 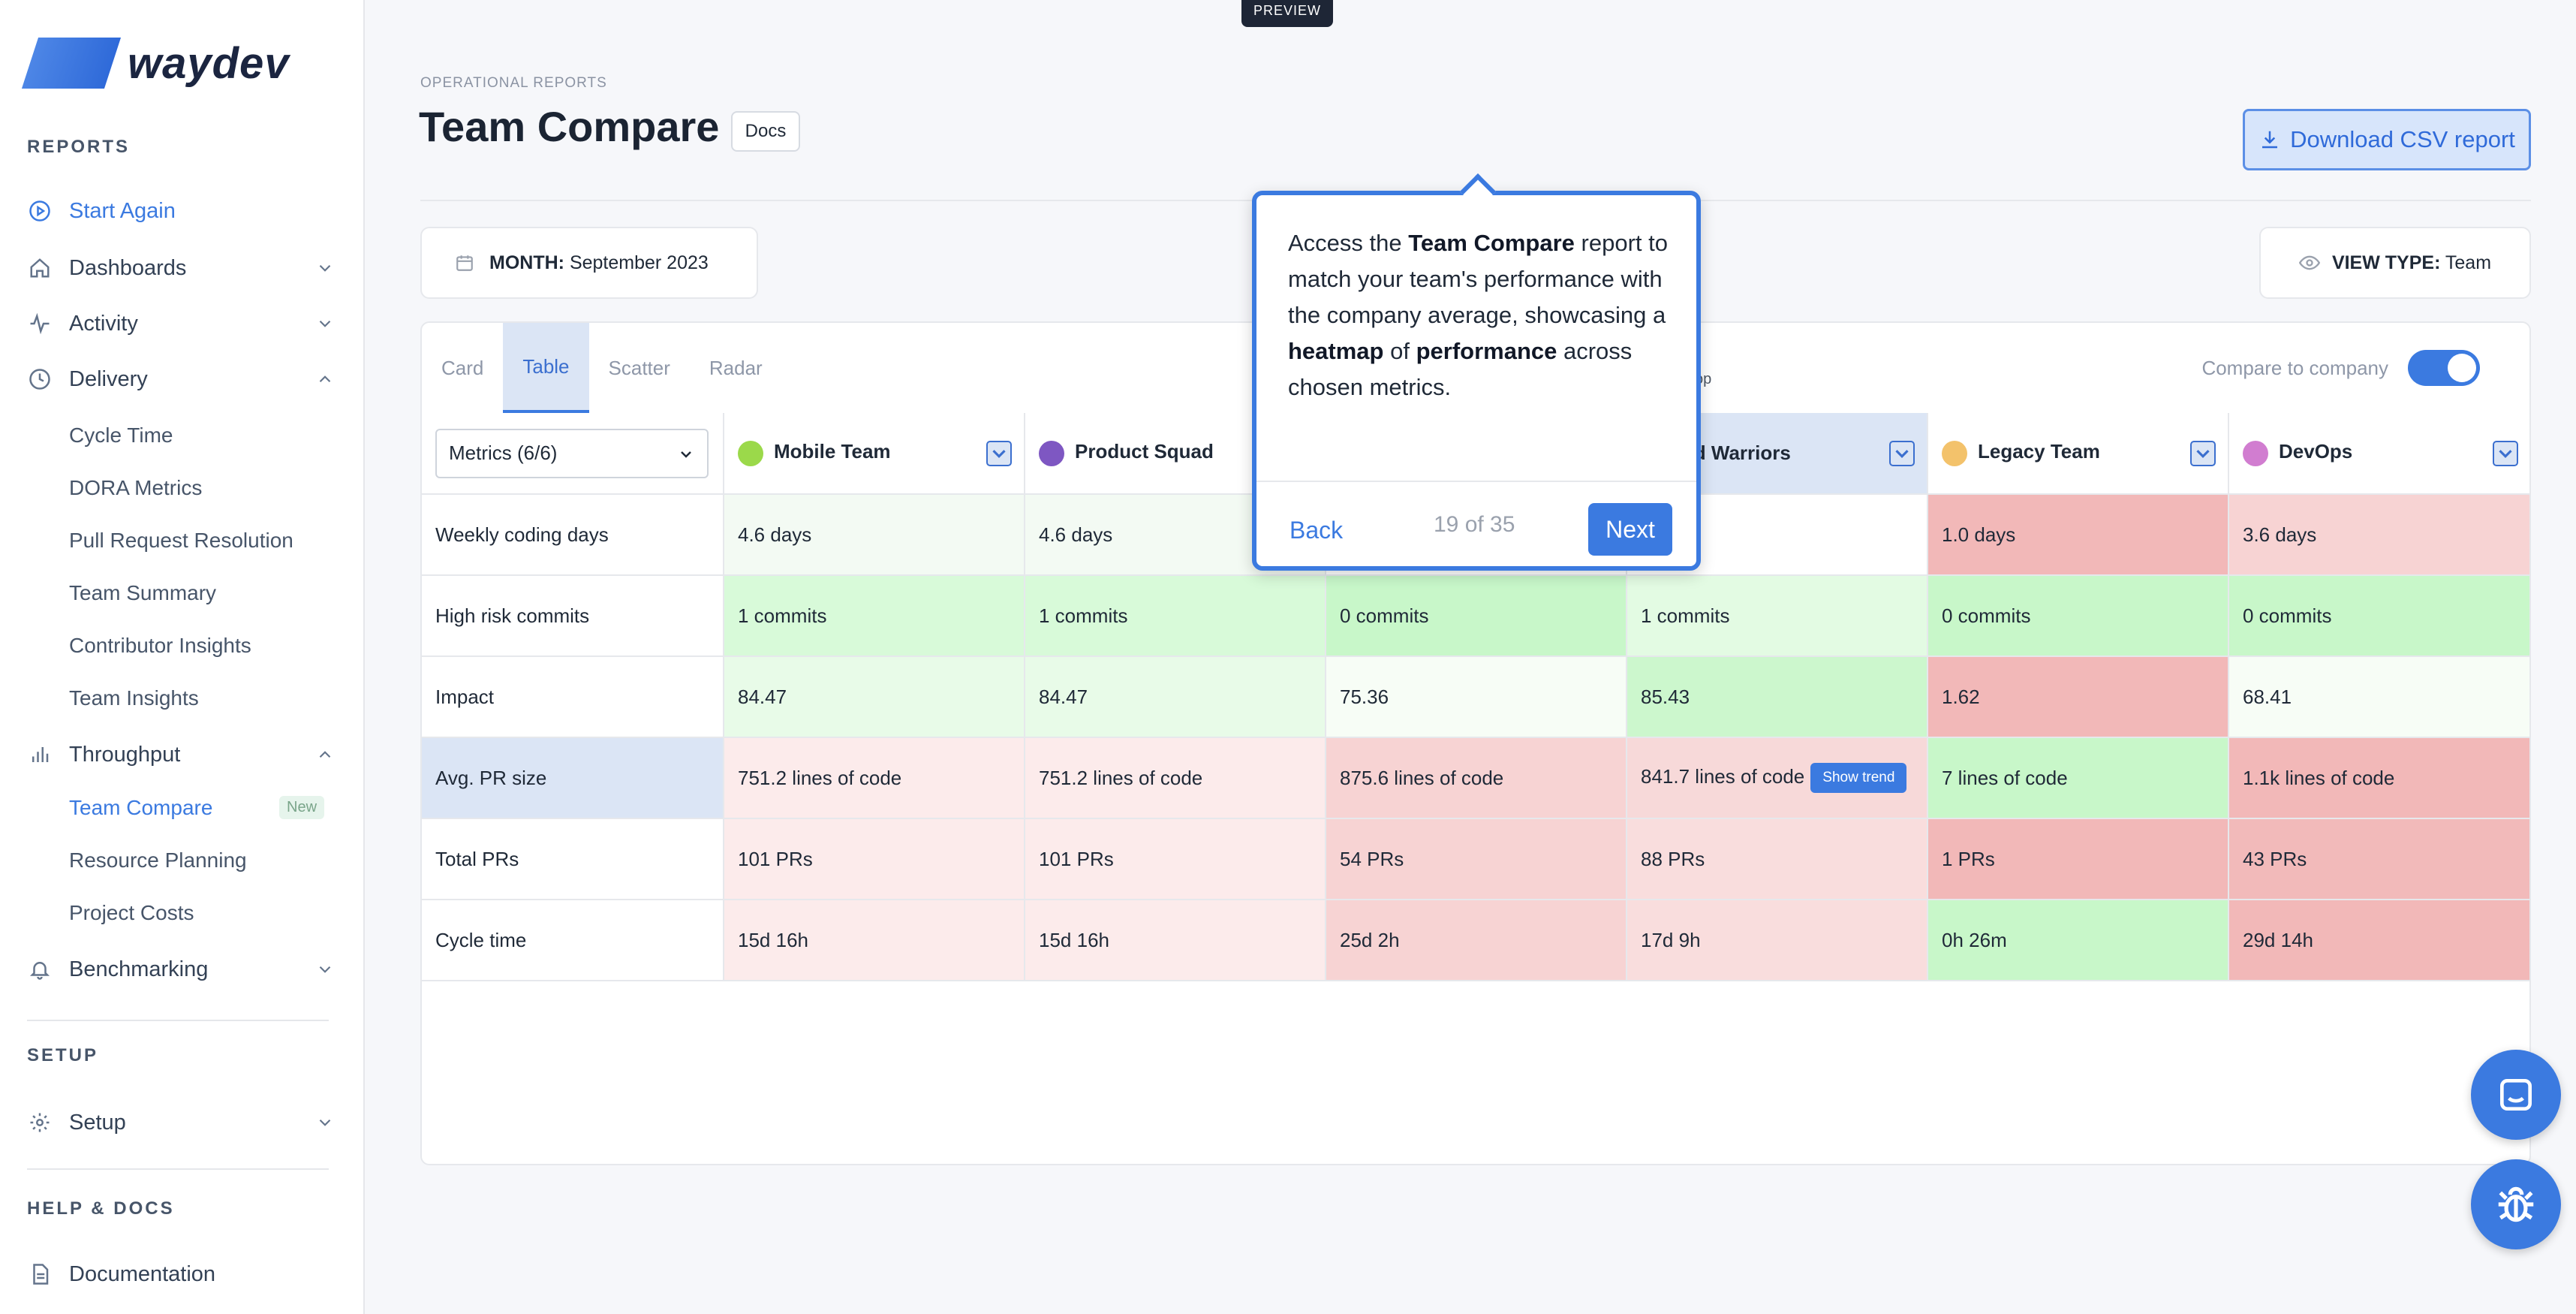 I want to click on logo-text: waydev, so click(x=209, y=63).